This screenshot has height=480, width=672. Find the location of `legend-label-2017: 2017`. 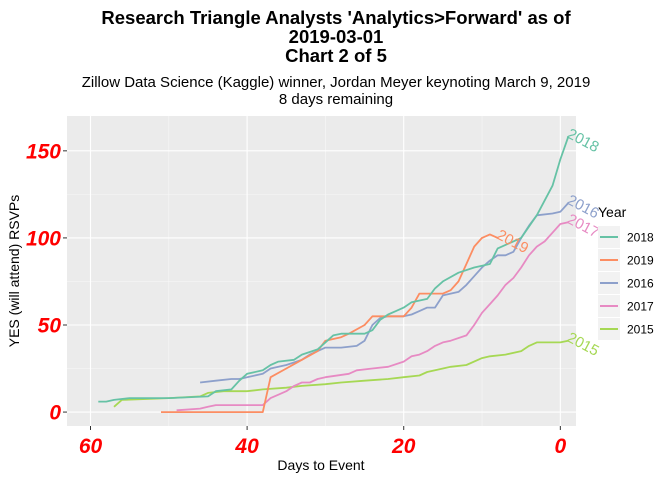

legend-label-2017: 2017 is located at coordinates (640, 307).